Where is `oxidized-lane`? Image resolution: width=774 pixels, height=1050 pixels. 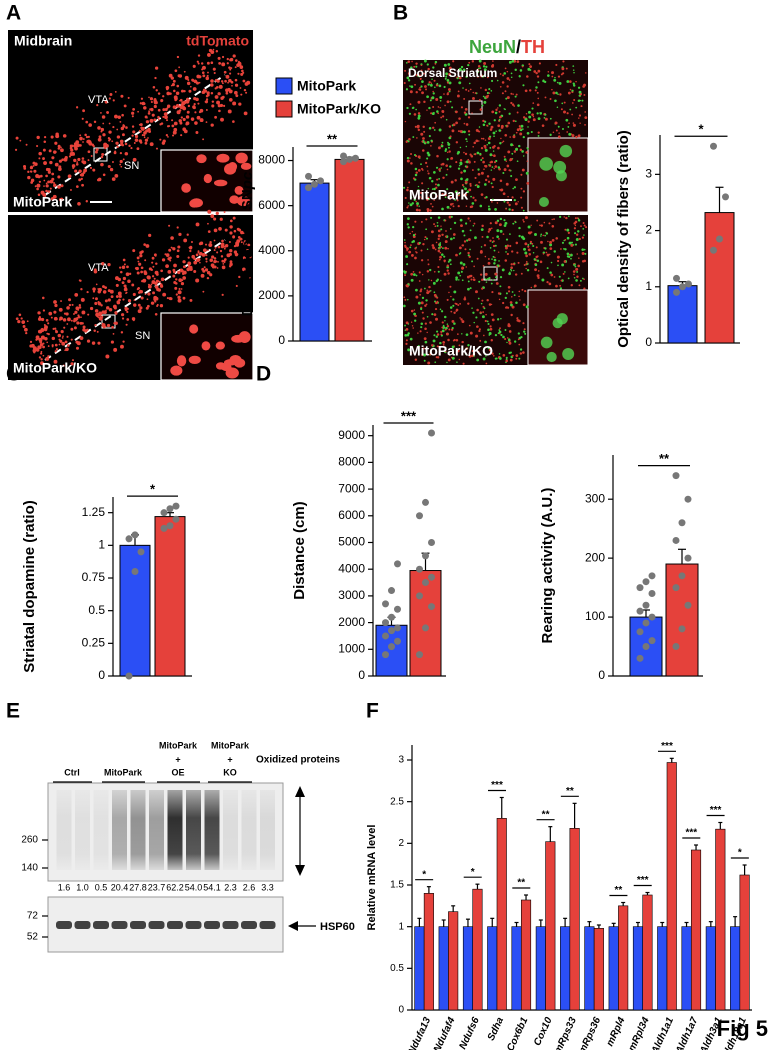 oxidized-lane is located at coordinates (230, 830).